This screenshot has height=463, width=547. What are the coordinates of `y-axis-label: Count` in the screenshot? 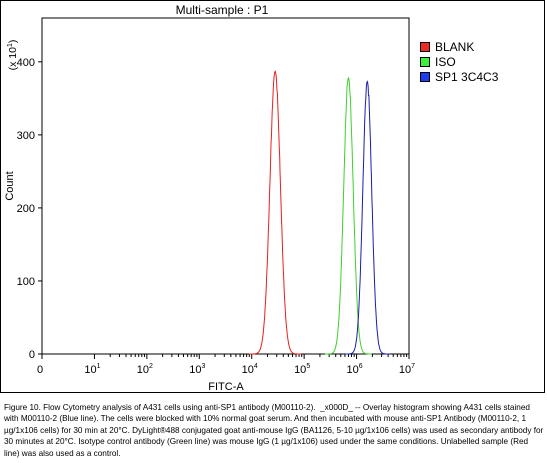 It's located at (10, 185).